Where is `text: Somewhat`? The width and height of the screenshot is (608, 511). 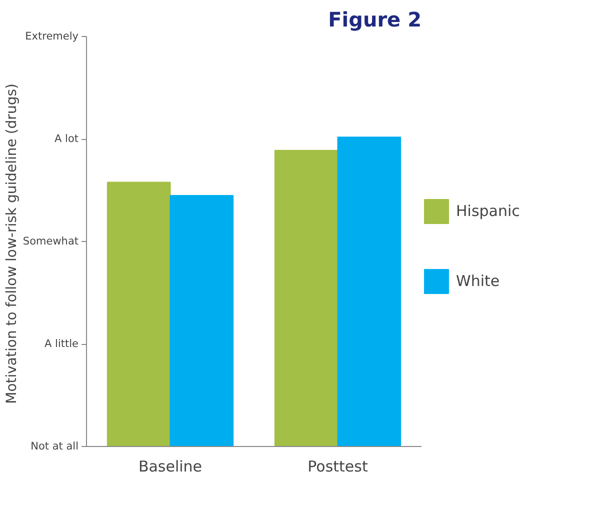 text: Somewhat is located at coordinates (50, 242).